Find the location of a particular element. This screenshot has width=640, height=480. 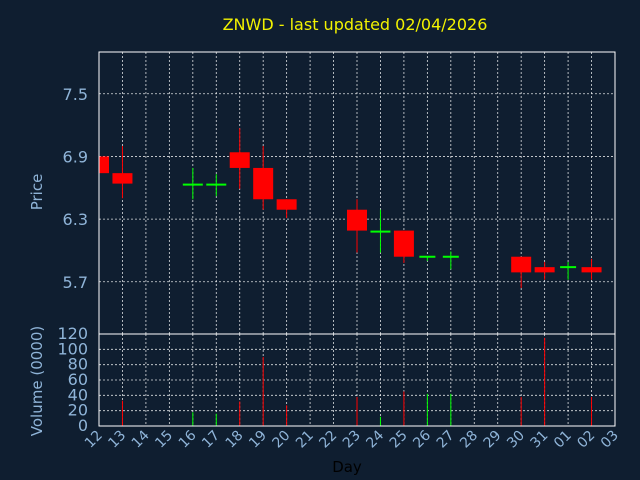

volume-tick-label: 60 is located at coordinates (78, 379).